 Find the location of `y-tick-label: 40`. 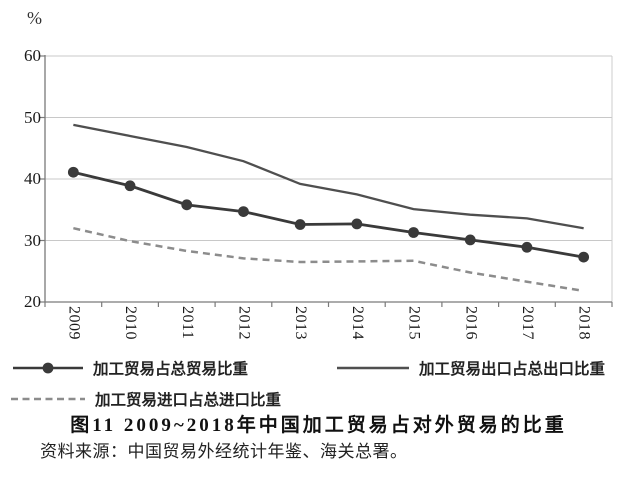

y-tick-label: 40 is located at coordinates (32, 178).